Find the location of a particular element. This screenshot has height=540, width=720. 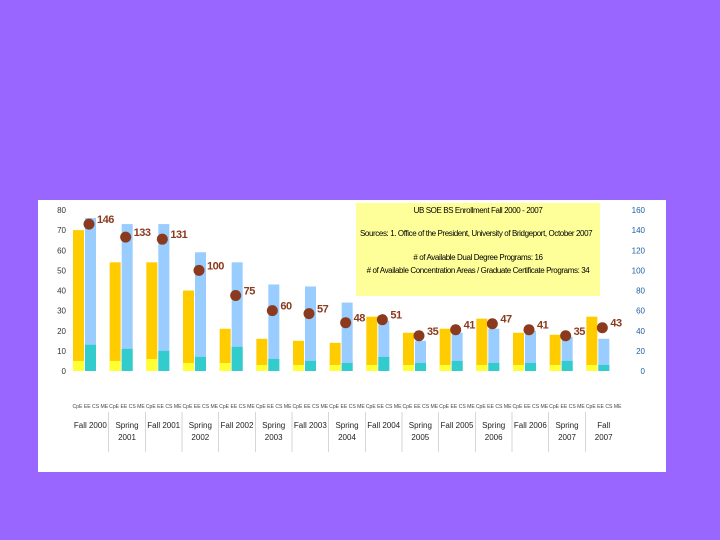

y-right-tick-label: 160 is located at coordinates (639, 210).